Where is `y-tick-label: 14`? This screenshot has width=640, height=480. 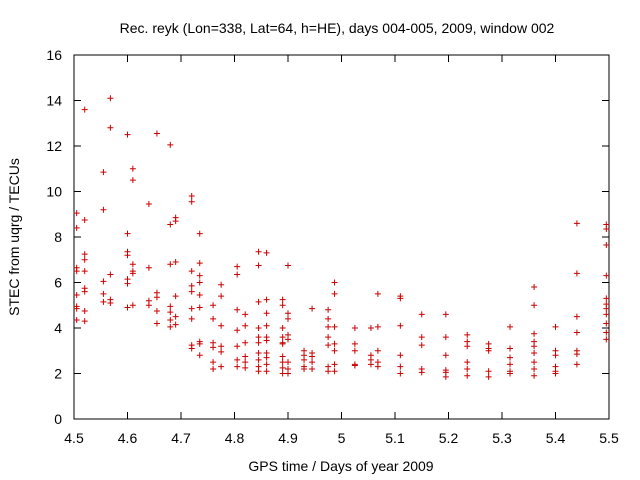 y-tick-label: 14 is located at coordinates (54, 101).